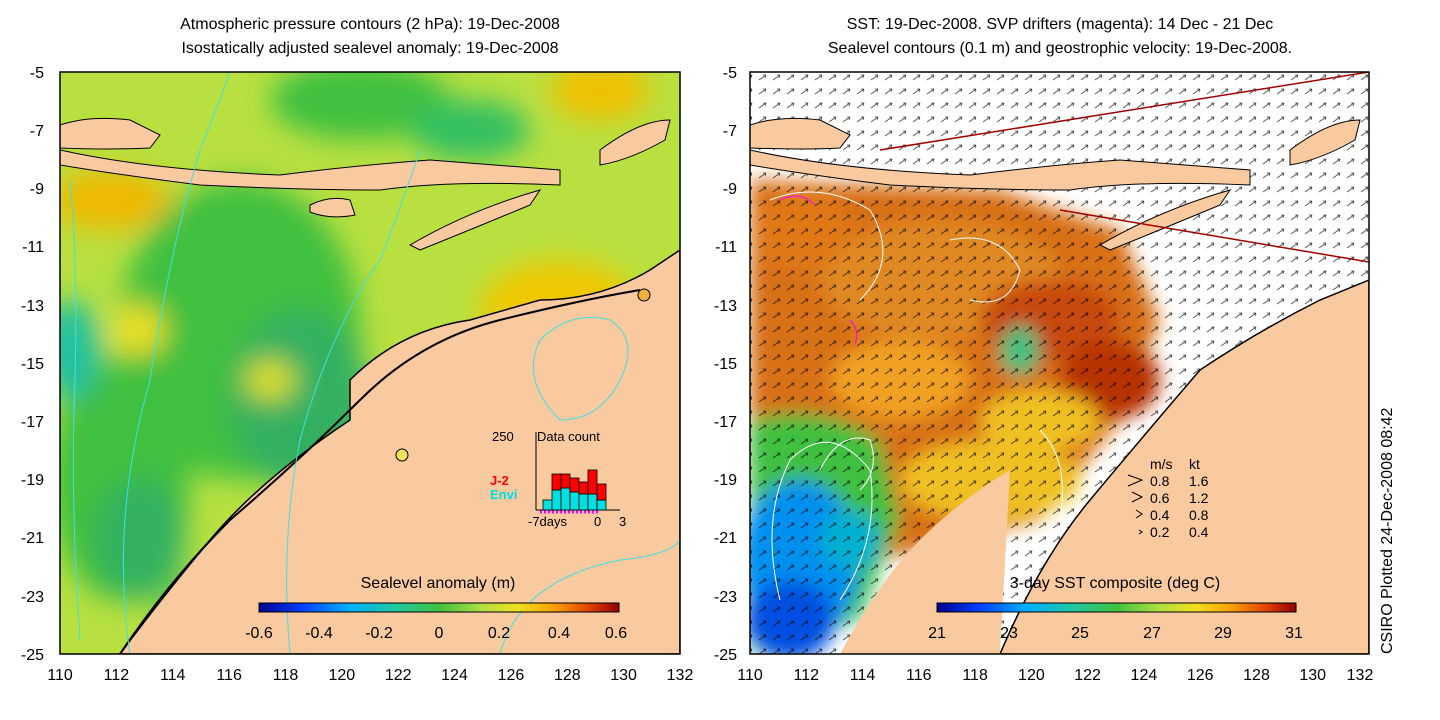  What do you see at coordinates (37, 189) in the screenshot?
I see `left-y-tick: -9` at bounding box center [37, 189].